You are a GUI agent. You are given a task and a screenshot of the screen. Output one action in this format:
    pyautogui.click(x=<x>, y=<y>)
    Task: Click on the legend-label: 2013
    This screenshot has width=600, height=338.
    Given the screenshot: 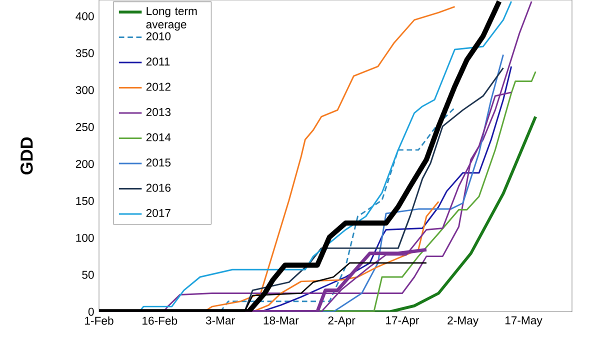 What is the action you would take?
    pyautogui.click(x=158, y=112)
    